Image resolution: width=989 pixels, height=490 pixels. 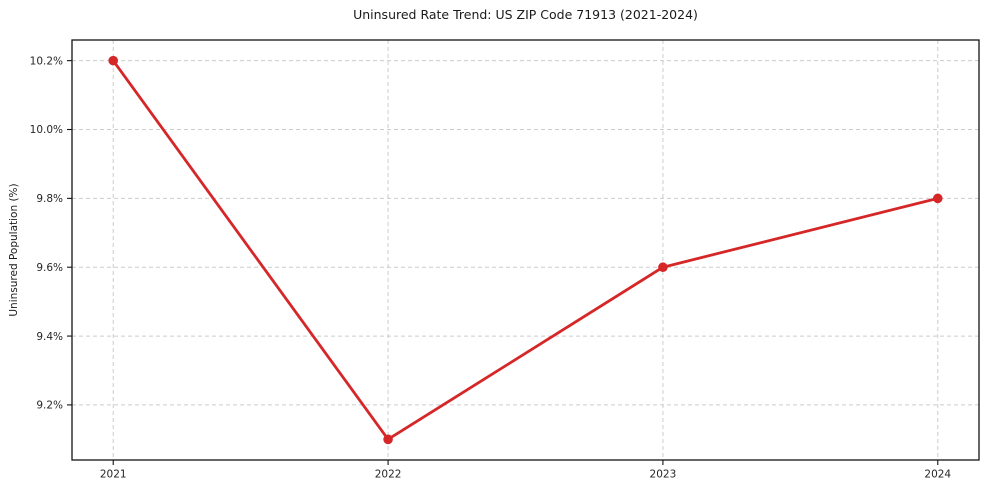 I want to click on y-axis: 9.2% 9.4% 9.6% 9.8% 10.0% 10.2%, so click(x=51, y=233).